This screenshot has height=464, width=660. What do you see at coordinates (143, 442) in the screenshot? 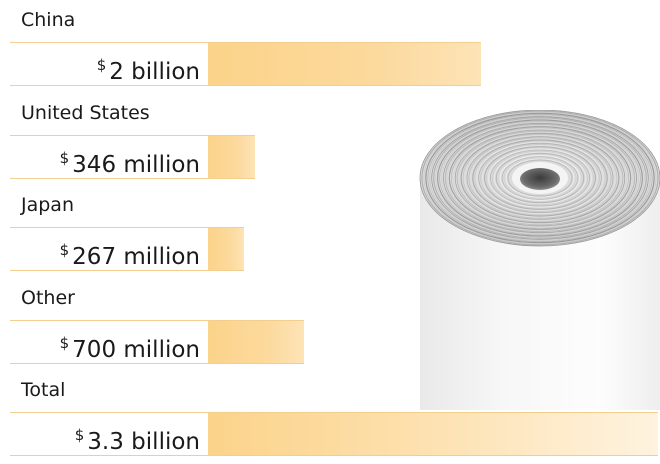
I see `value-text: 3.3 billion` at bounding box center [143, 442].